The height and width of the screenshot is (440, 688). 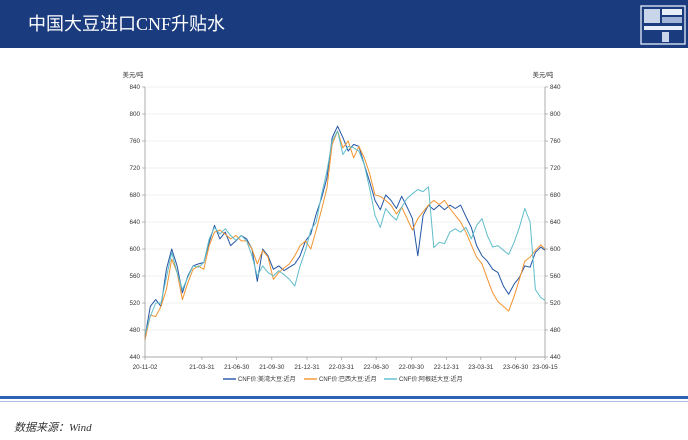 I want to click on y-right-tick-label: 840, so click(x=555, y=87).